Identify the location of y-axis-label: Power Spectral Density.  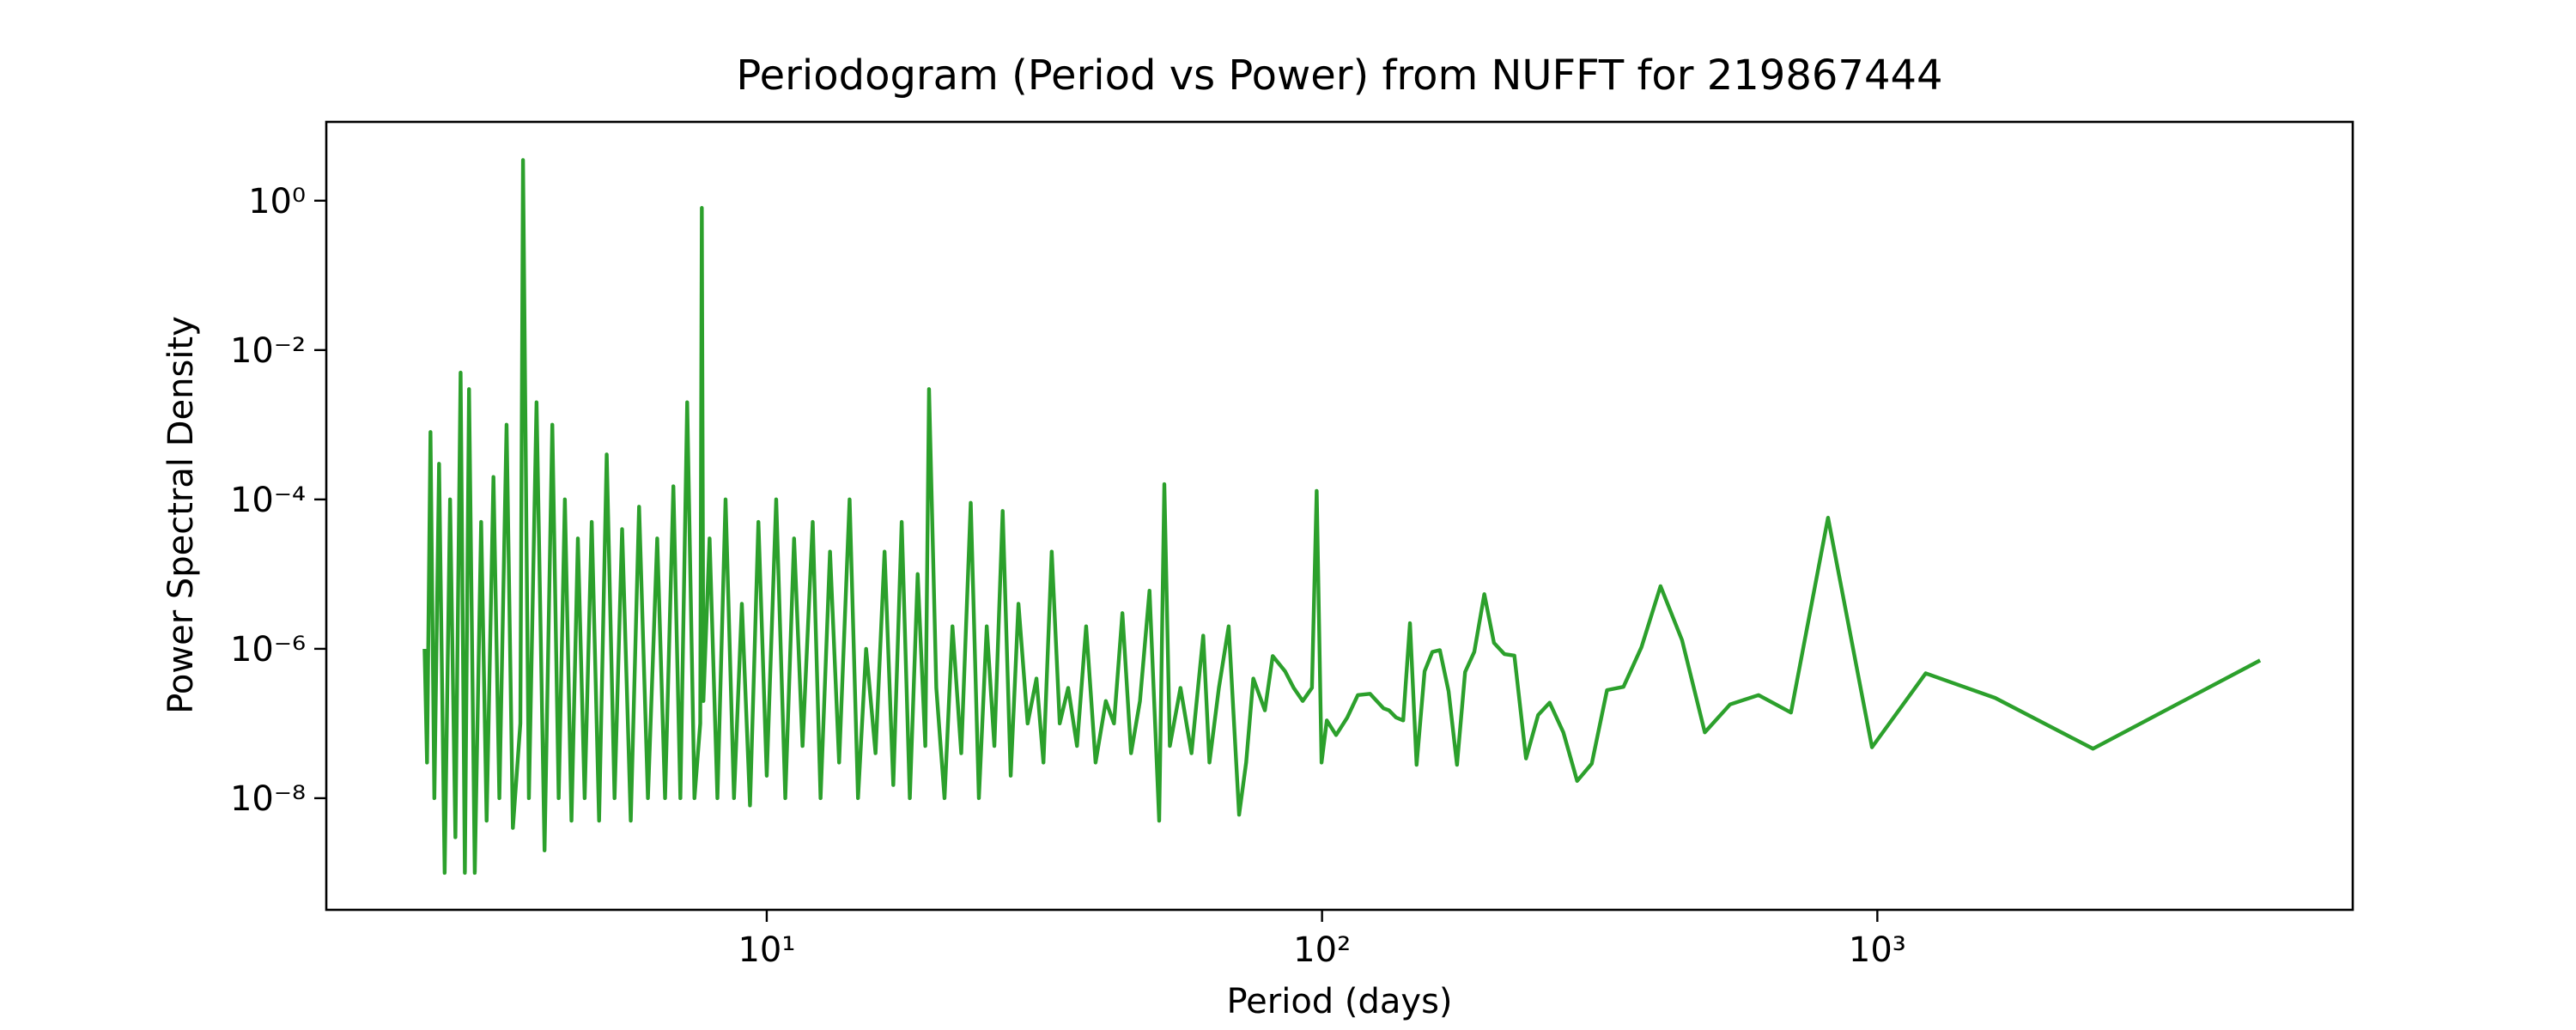
(181, 515).